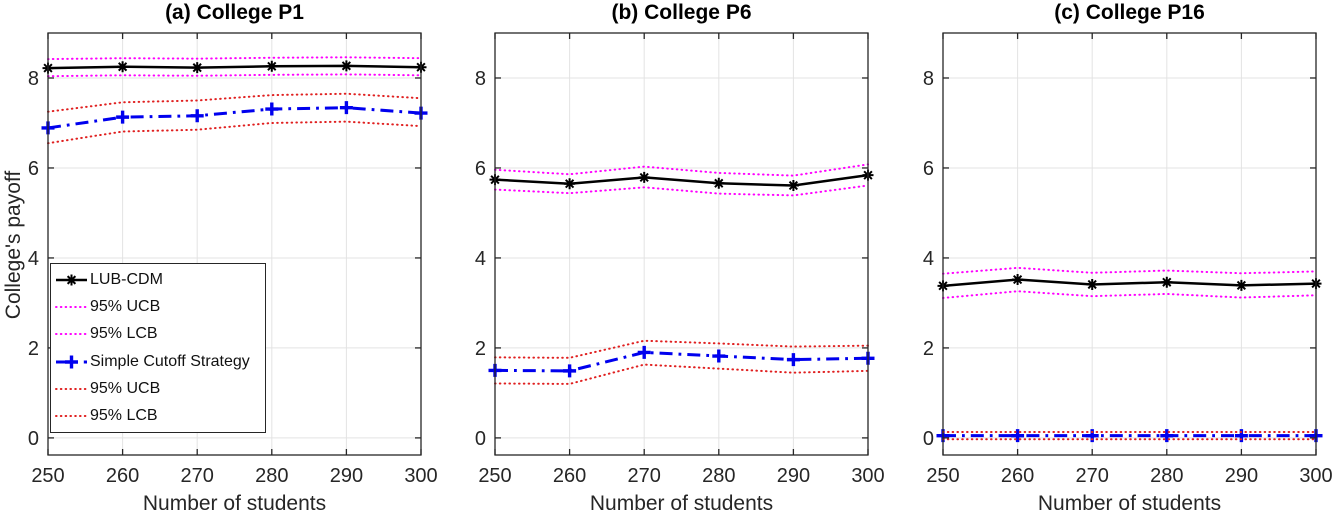 Image resolution: width=1336 pixels, height=526 pixels. Describe the element at coordinates (480, 349) in the screenshot. I see `y-tick-label: 2` at that location.